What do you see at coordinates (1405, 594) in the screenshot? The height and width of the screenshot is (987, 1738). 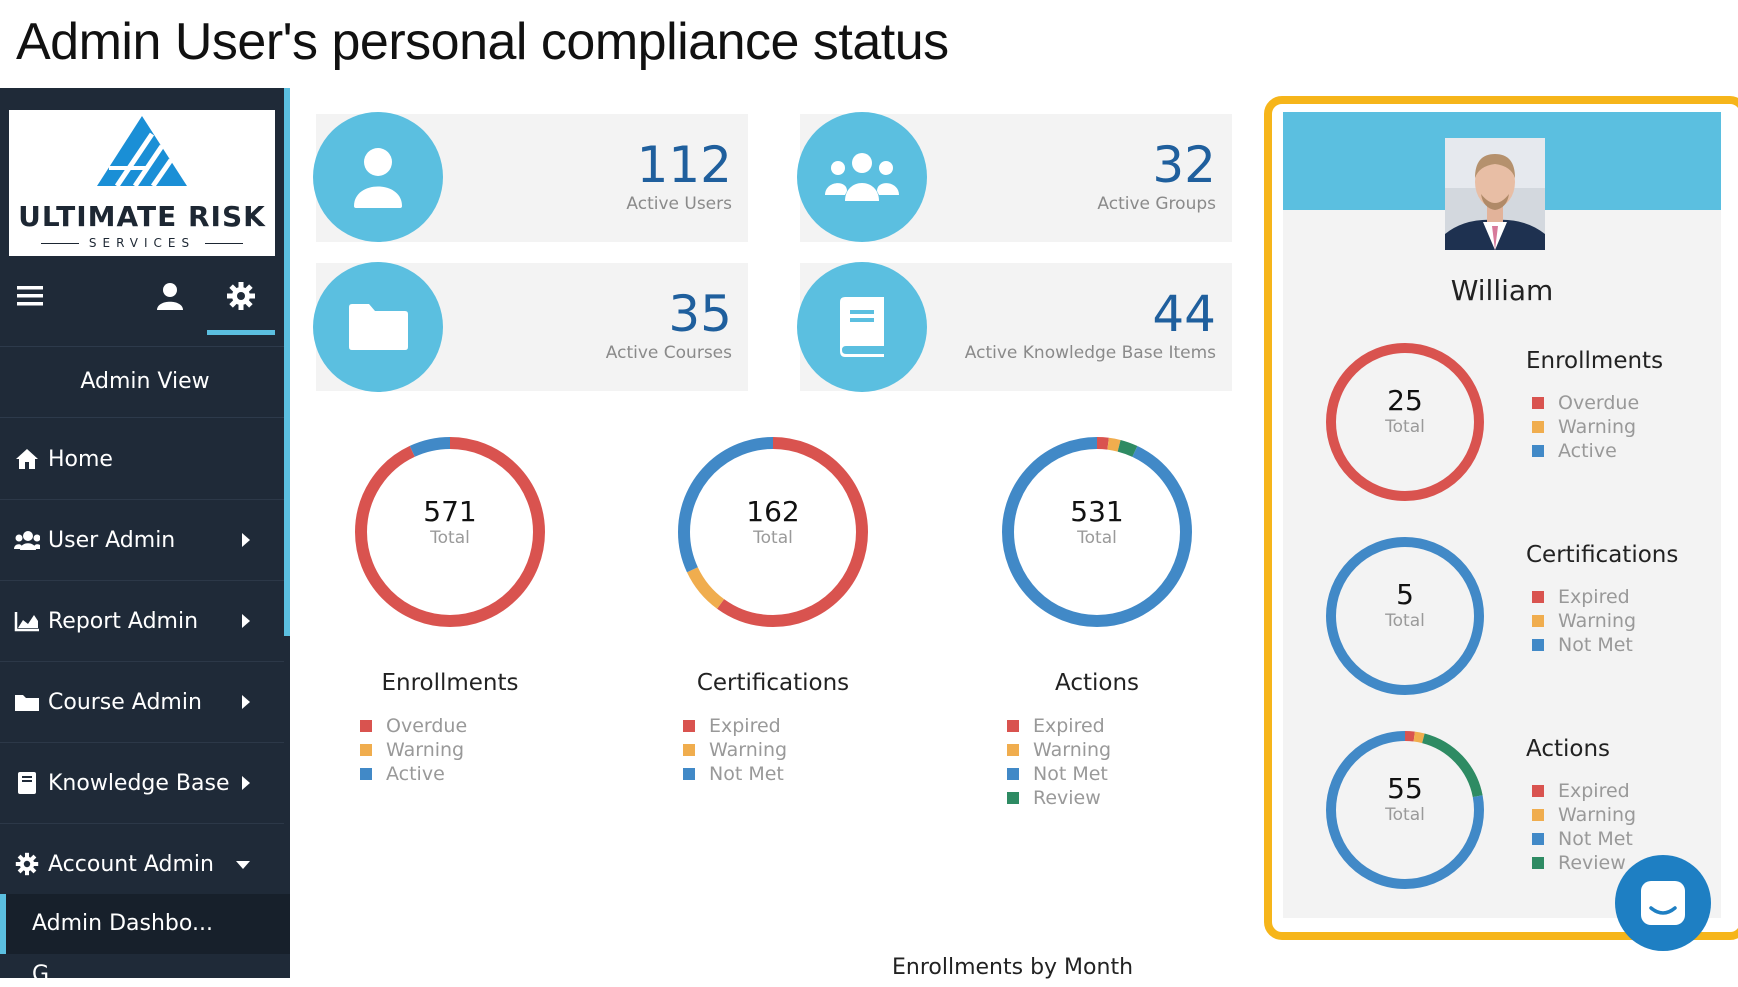 I see `donut-total-value: 5` at bounding box center [1405, 594].